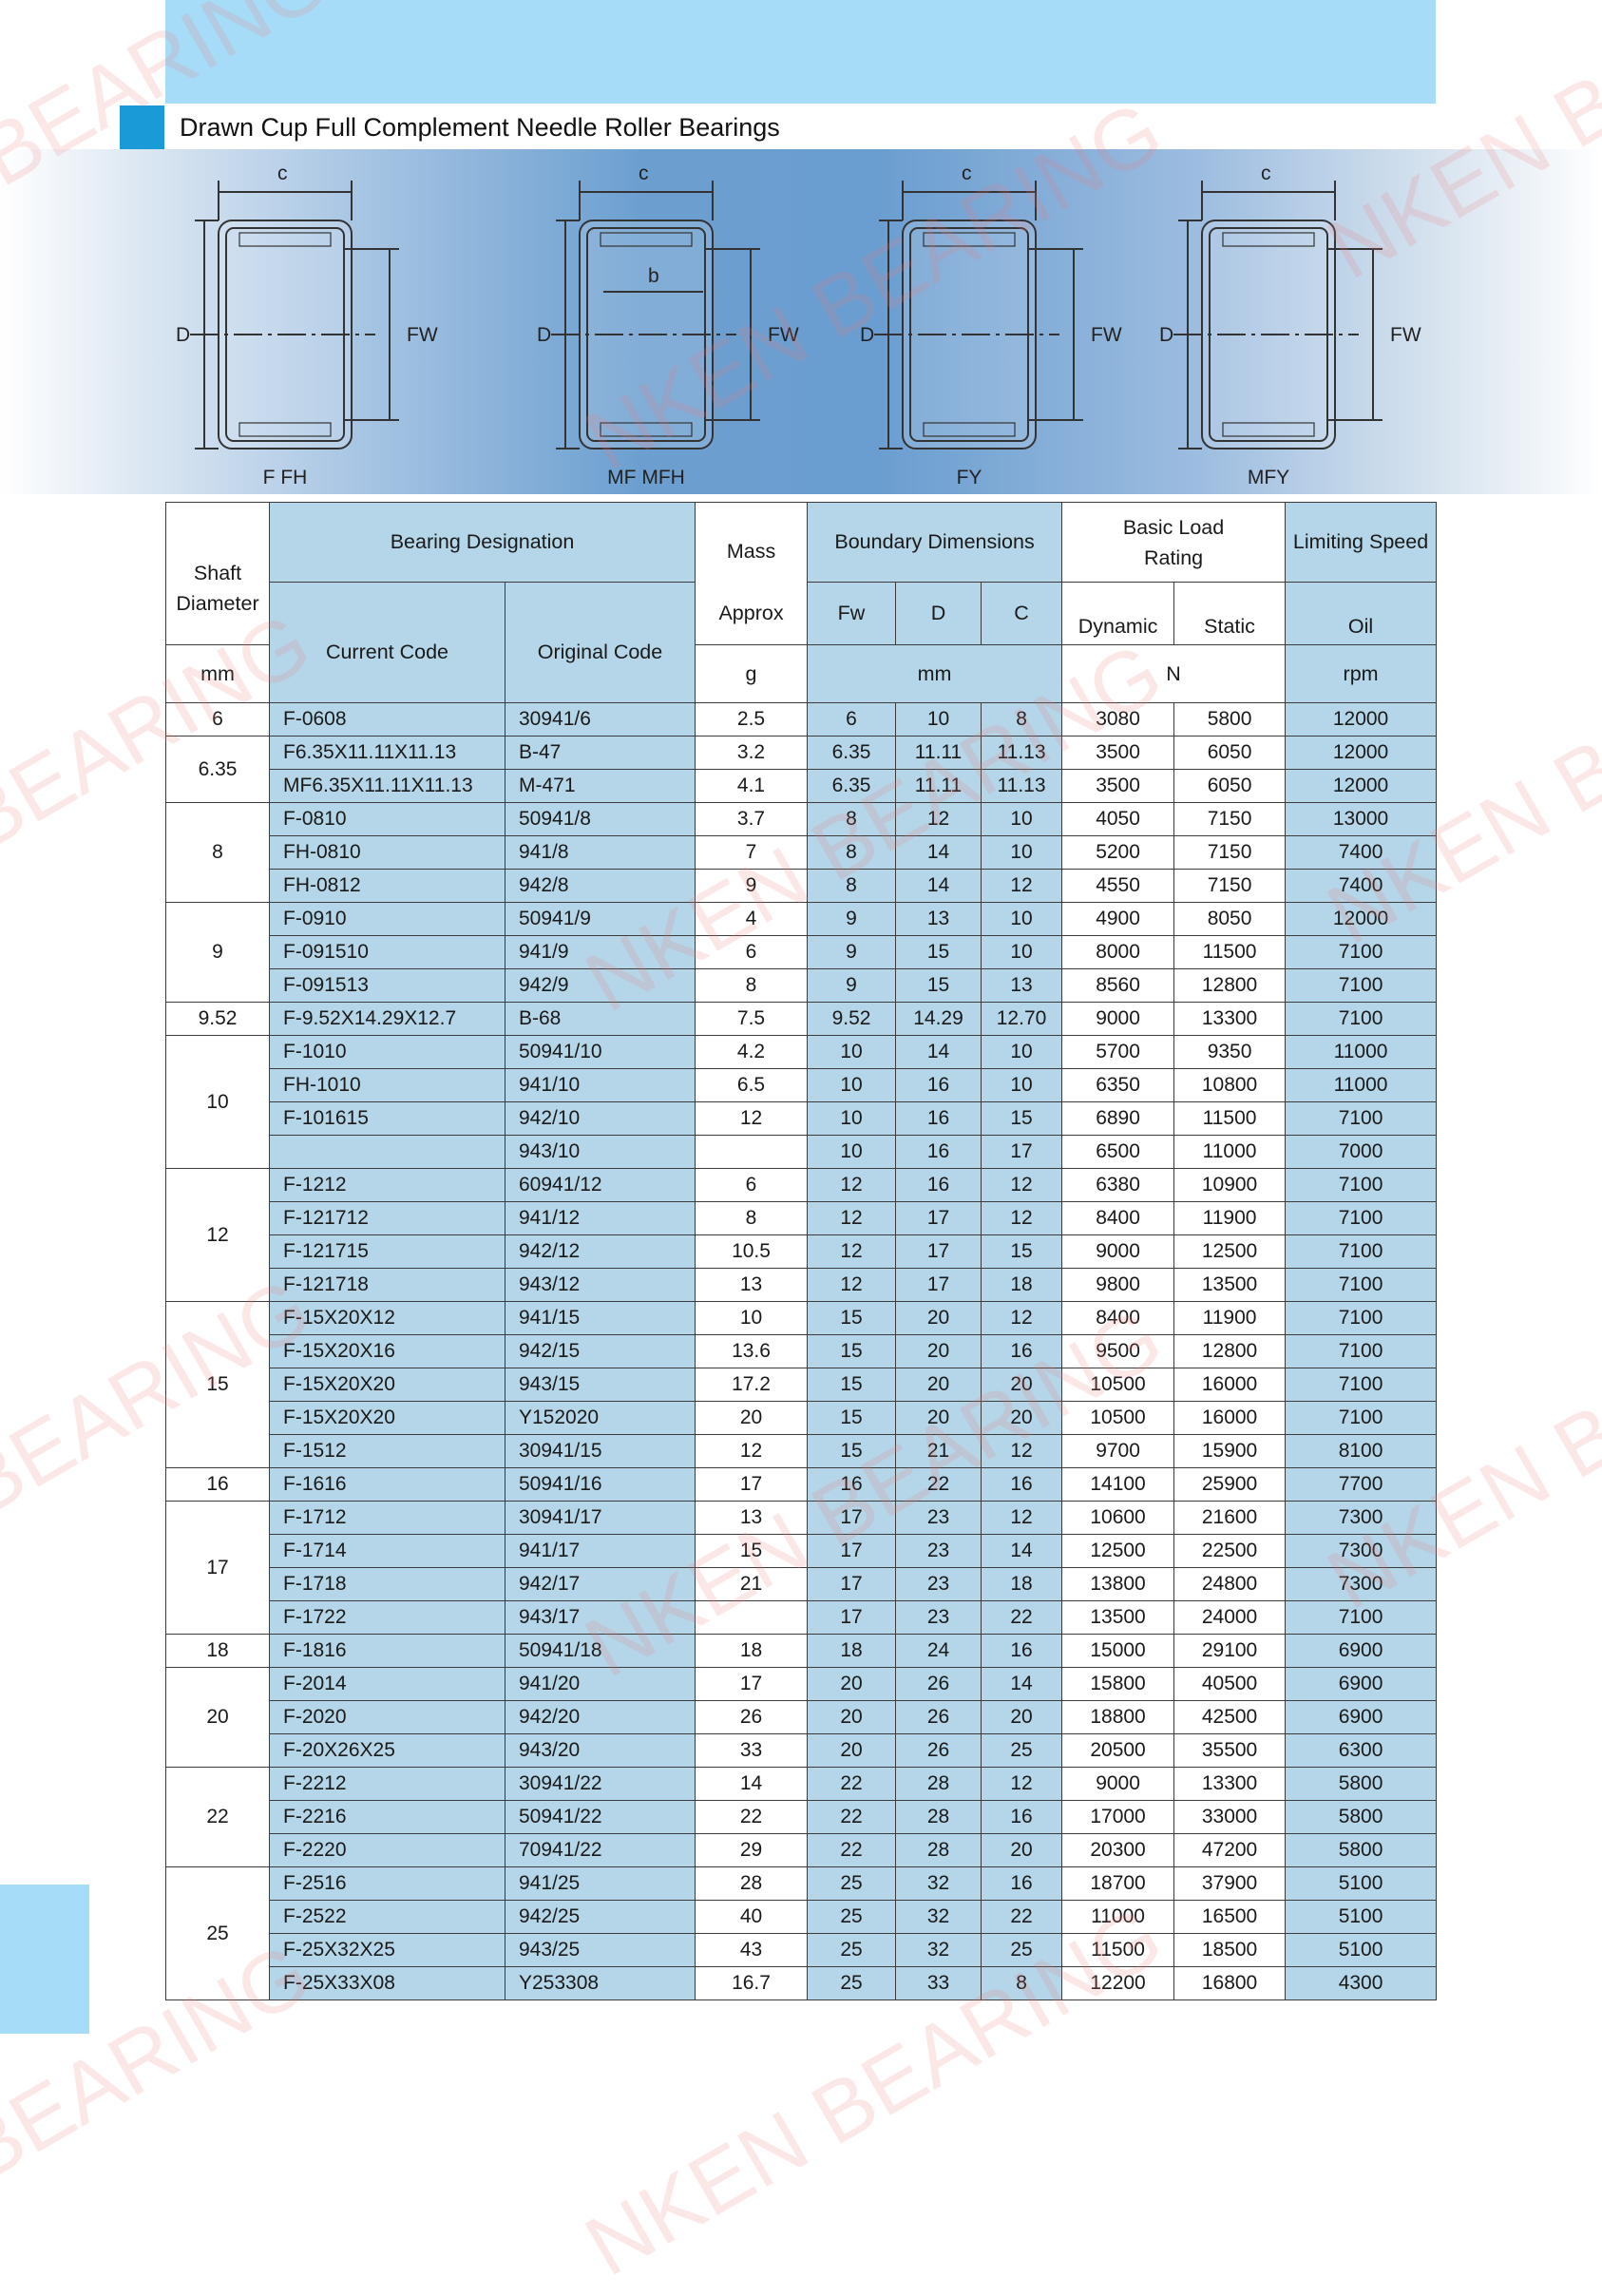  What do you see at coordinates (1266, 173) in the screenshot?
I see `dimension-label-c: c` at bounding box center [1266, 173].